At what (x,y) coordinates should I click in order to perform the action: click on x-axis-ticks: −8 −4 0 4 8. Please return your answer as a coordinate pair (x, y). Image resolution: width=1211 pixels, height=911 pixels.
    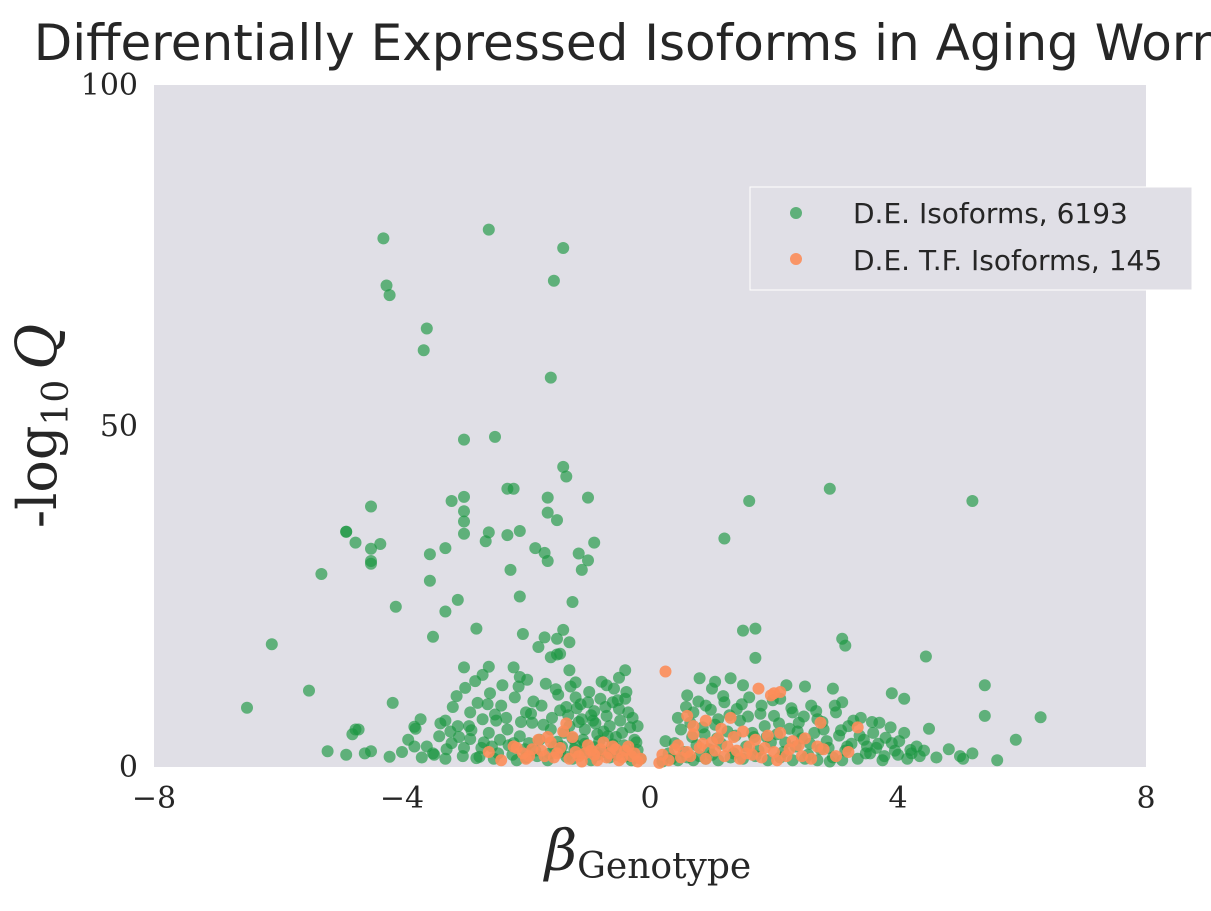
    Looking at the image, I should click on (644, 798).